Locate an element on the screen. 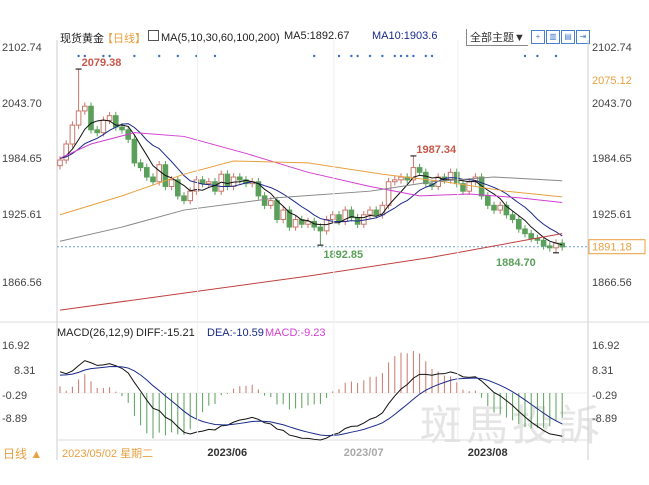 This screenshot has height=485, width=649. ma30-line is located at coordinates (311, 168).